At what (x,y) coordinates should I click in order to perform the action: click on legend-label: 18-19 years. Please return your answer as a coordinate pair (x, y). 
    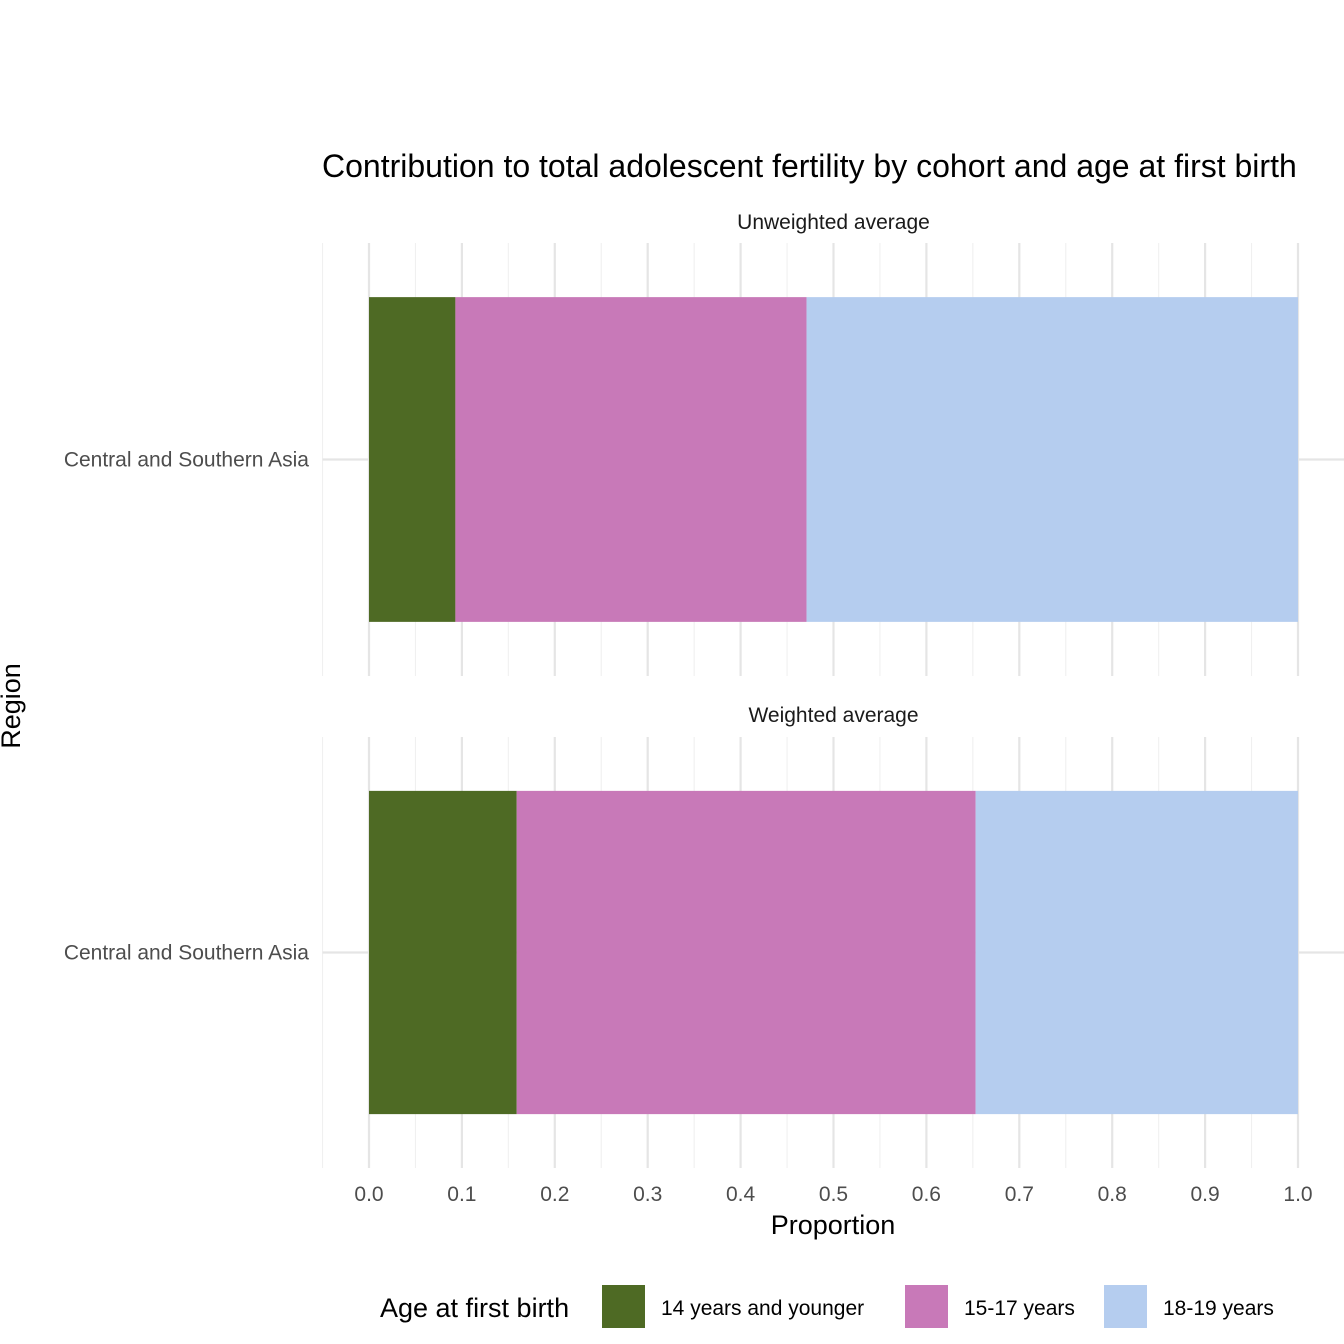
    Looking at the image, I should click on (1218, 1308).